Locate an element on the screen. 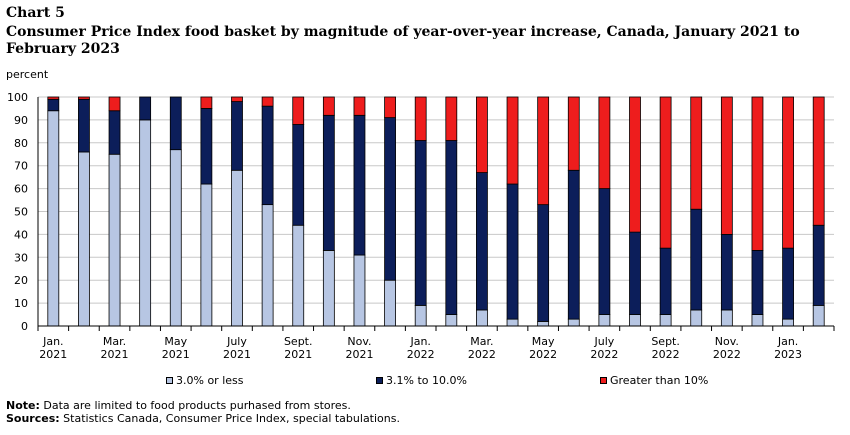 Image resolution: width=850 pixels, height=435 pixels. x-tick-label-6-year: 2021 is located at coordinates (237, 354).